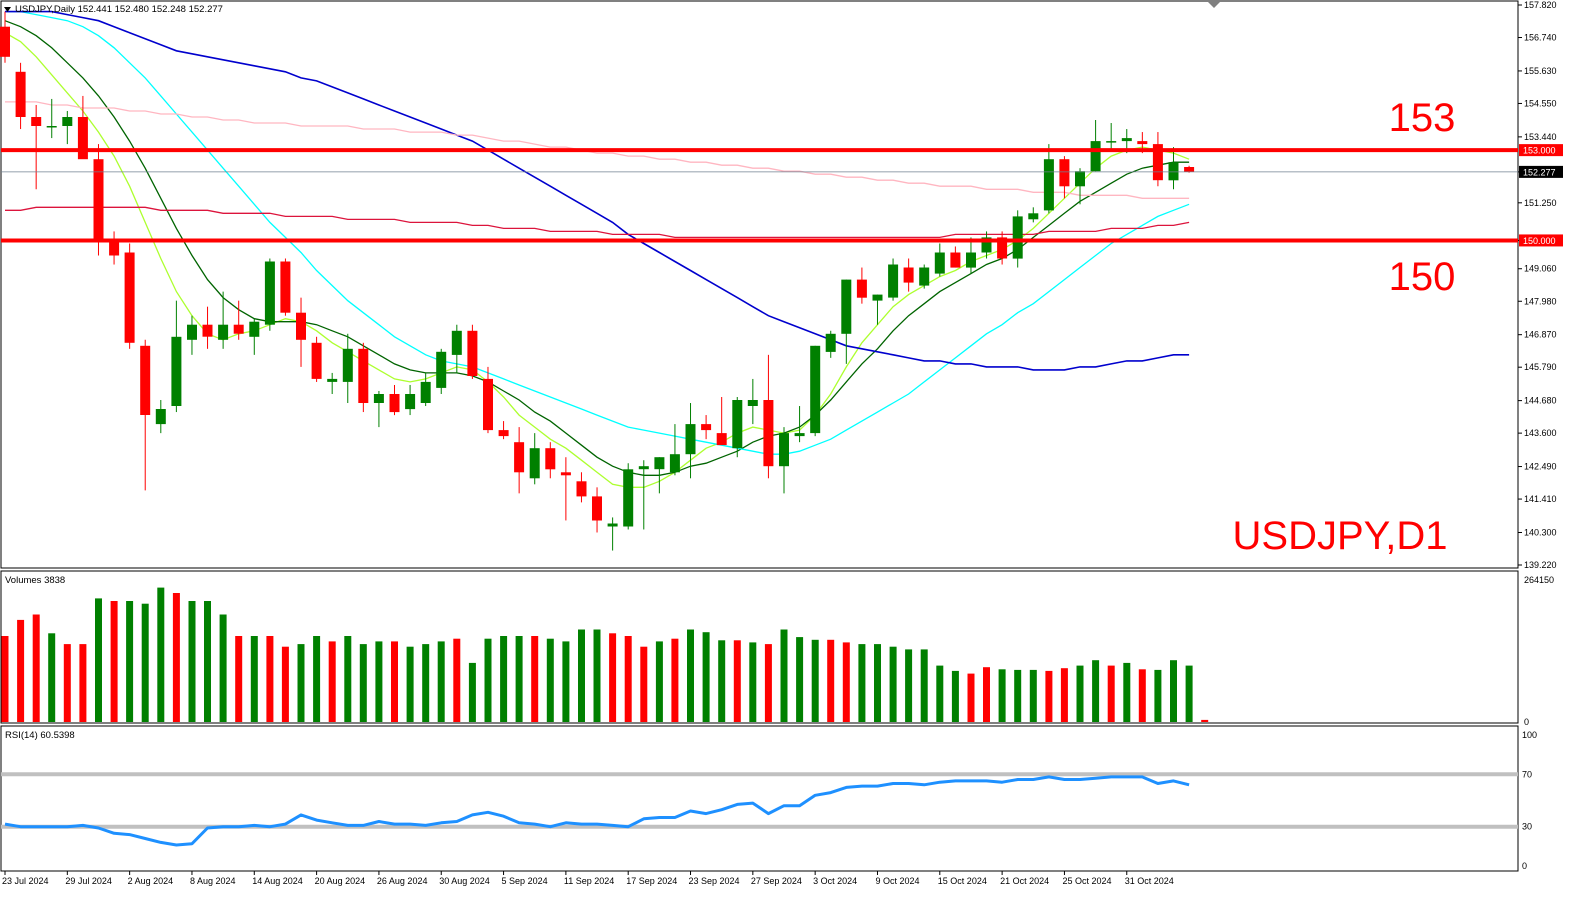  What do you see at coordinates (1540, 565) in the screenshot?
I see `price-tick-label: 139.220` at bounding box center [1540, 565].